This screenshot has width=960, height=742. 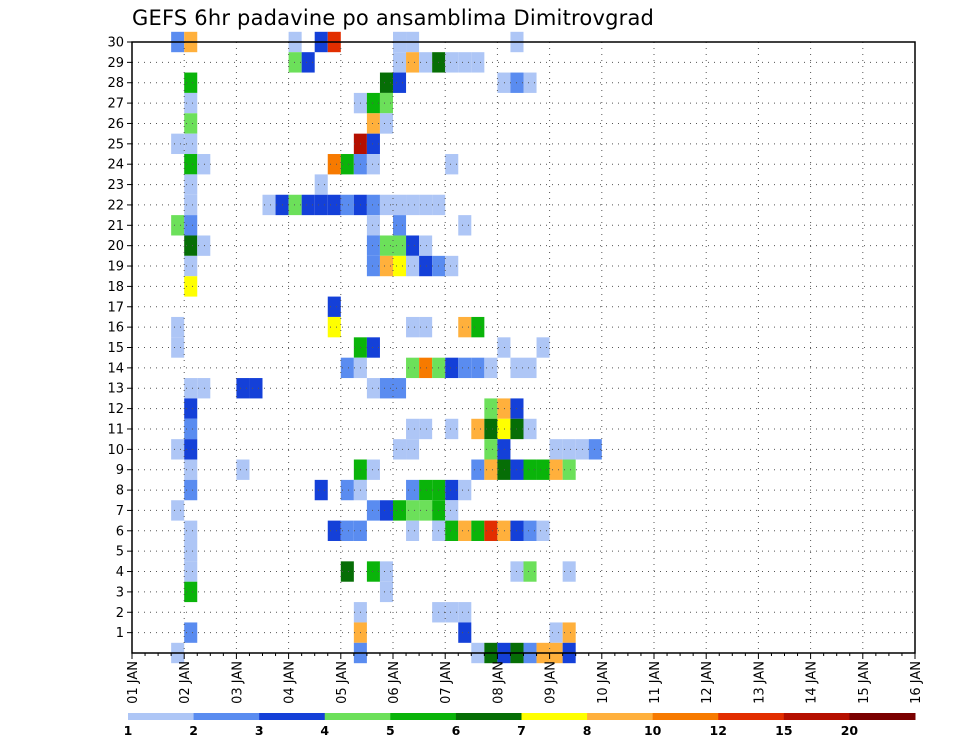 What do you see at coordinates (390, 730) in the screenshot?
I see `legend-label: 5` at bounding box center [390, 730].